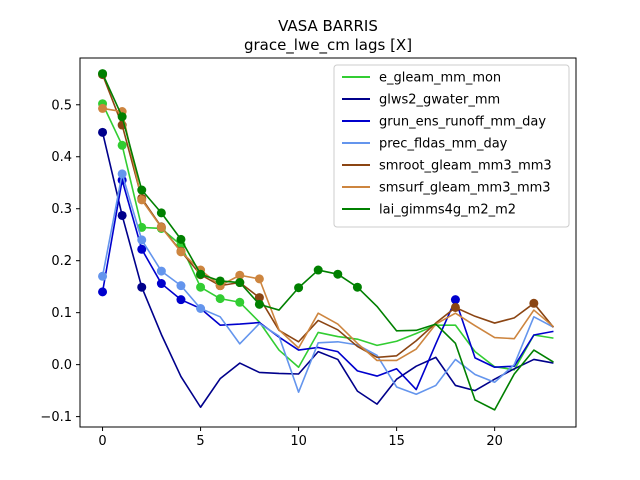  I want to click on x-tick-label-20: 20, so click(494, 441).